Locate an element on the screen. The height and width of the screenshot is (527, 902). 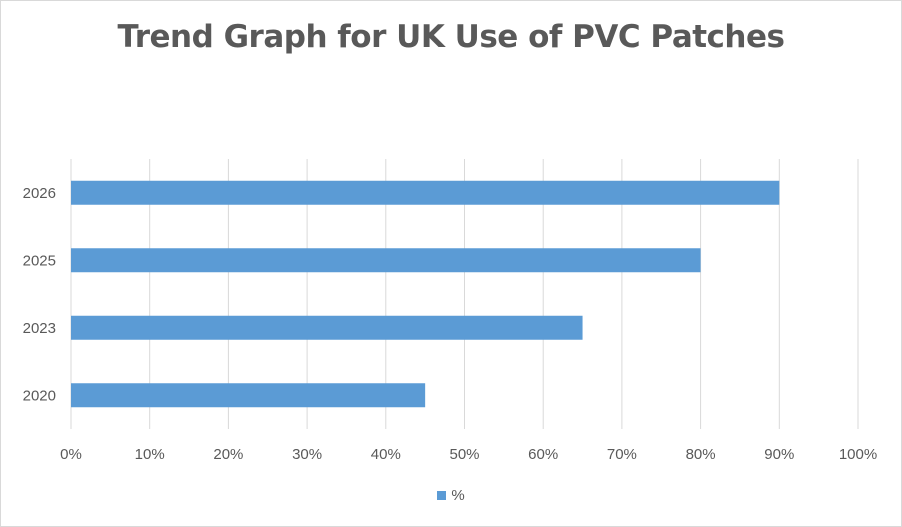
x-tick-label: 0% is located at coordinates (71, 454).